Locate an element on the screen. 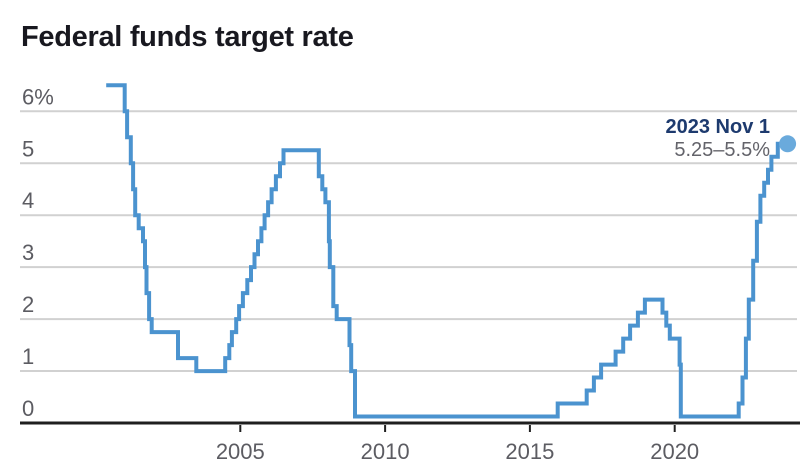  x-axis-label: 2010 is located at coordinates (385, 451).